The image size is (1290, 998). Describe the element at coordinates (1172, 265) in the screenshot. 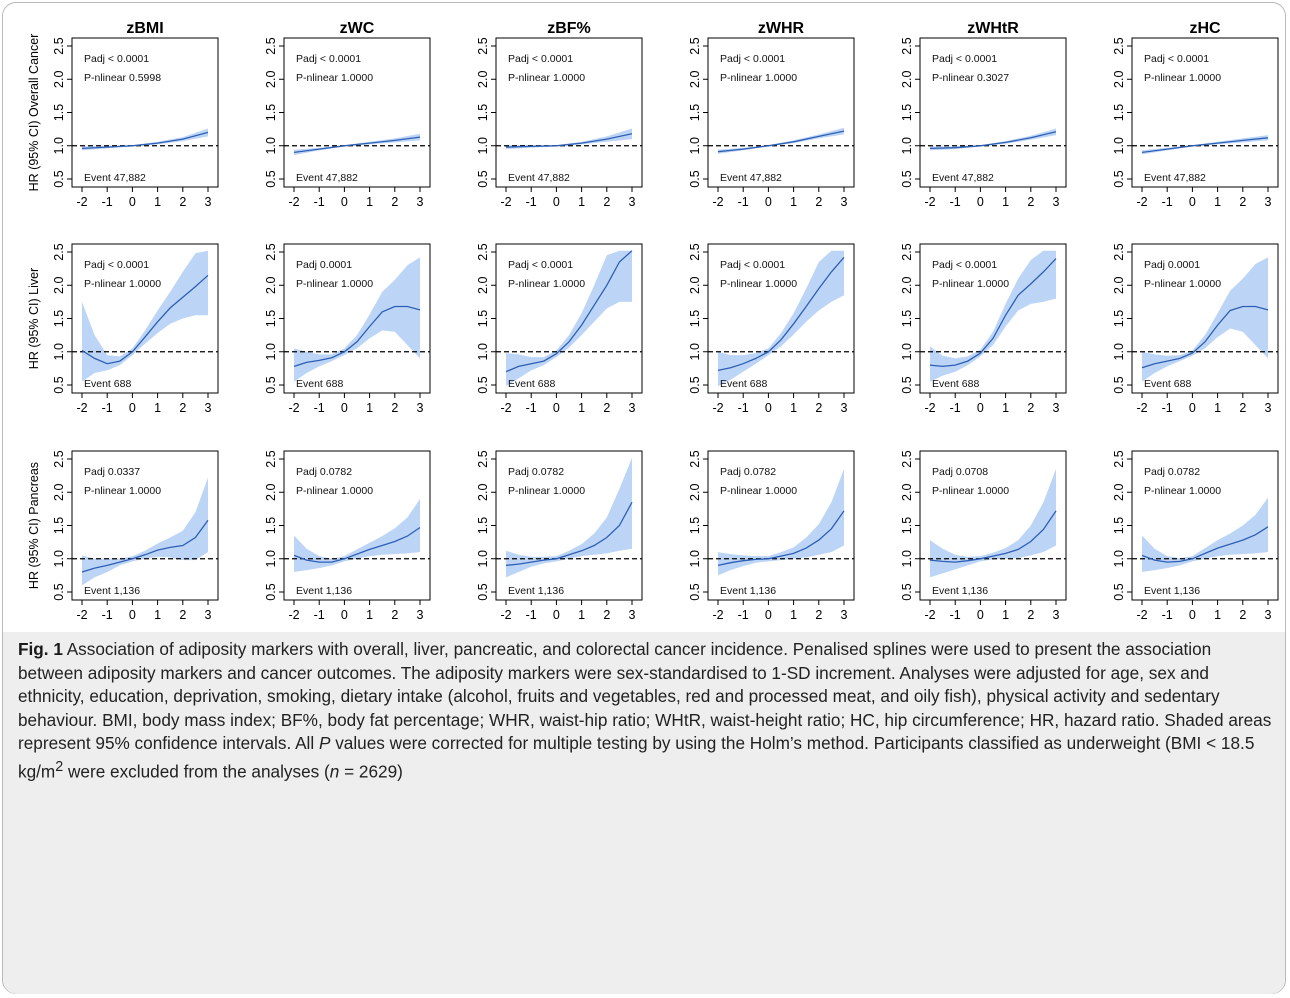

I see `padj-label: Padj 0.0001` at that location.